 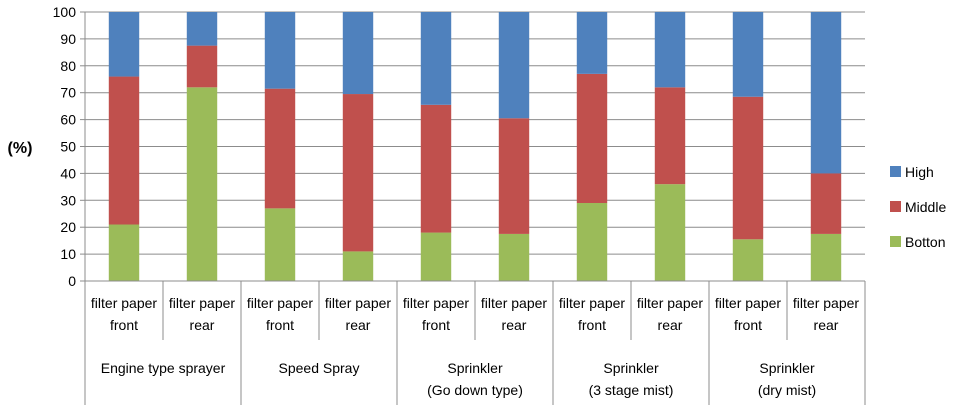 I want to click on group-label: (Go down type), so click(x=475, y=390).